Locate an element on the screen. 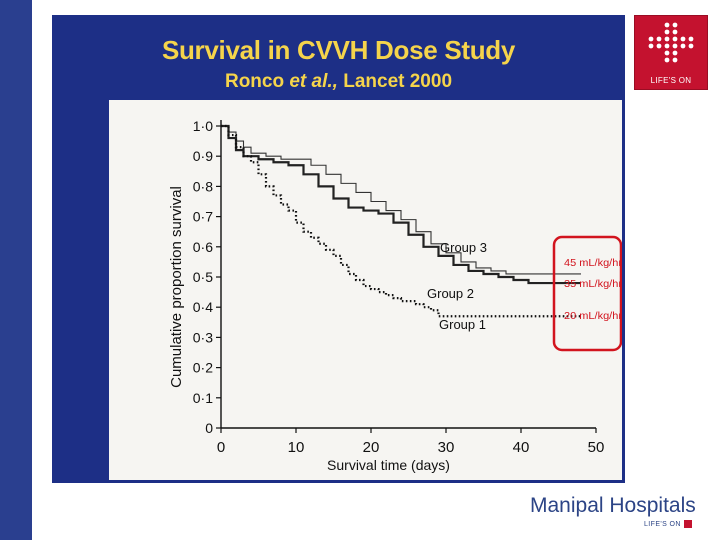 This screenshot has width=720, height=540. annotation-red-box is located at coordinates (587, 293).